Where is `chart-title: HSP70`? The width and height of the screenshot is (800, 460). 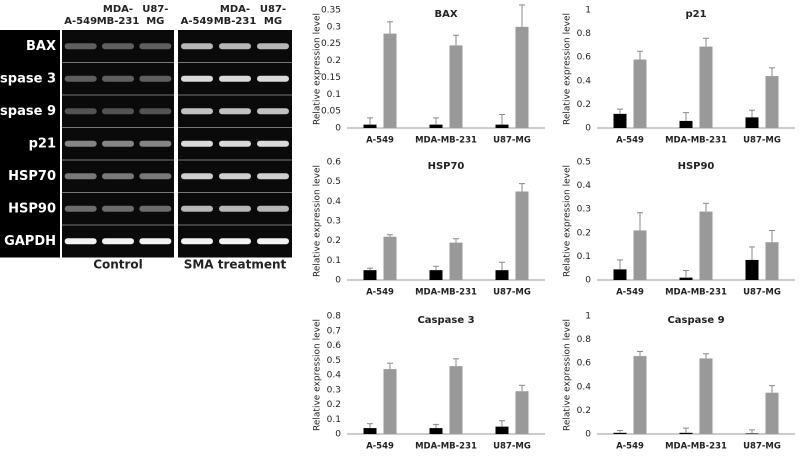 chart-title: HSP70 is located at coordinates (446, 166).